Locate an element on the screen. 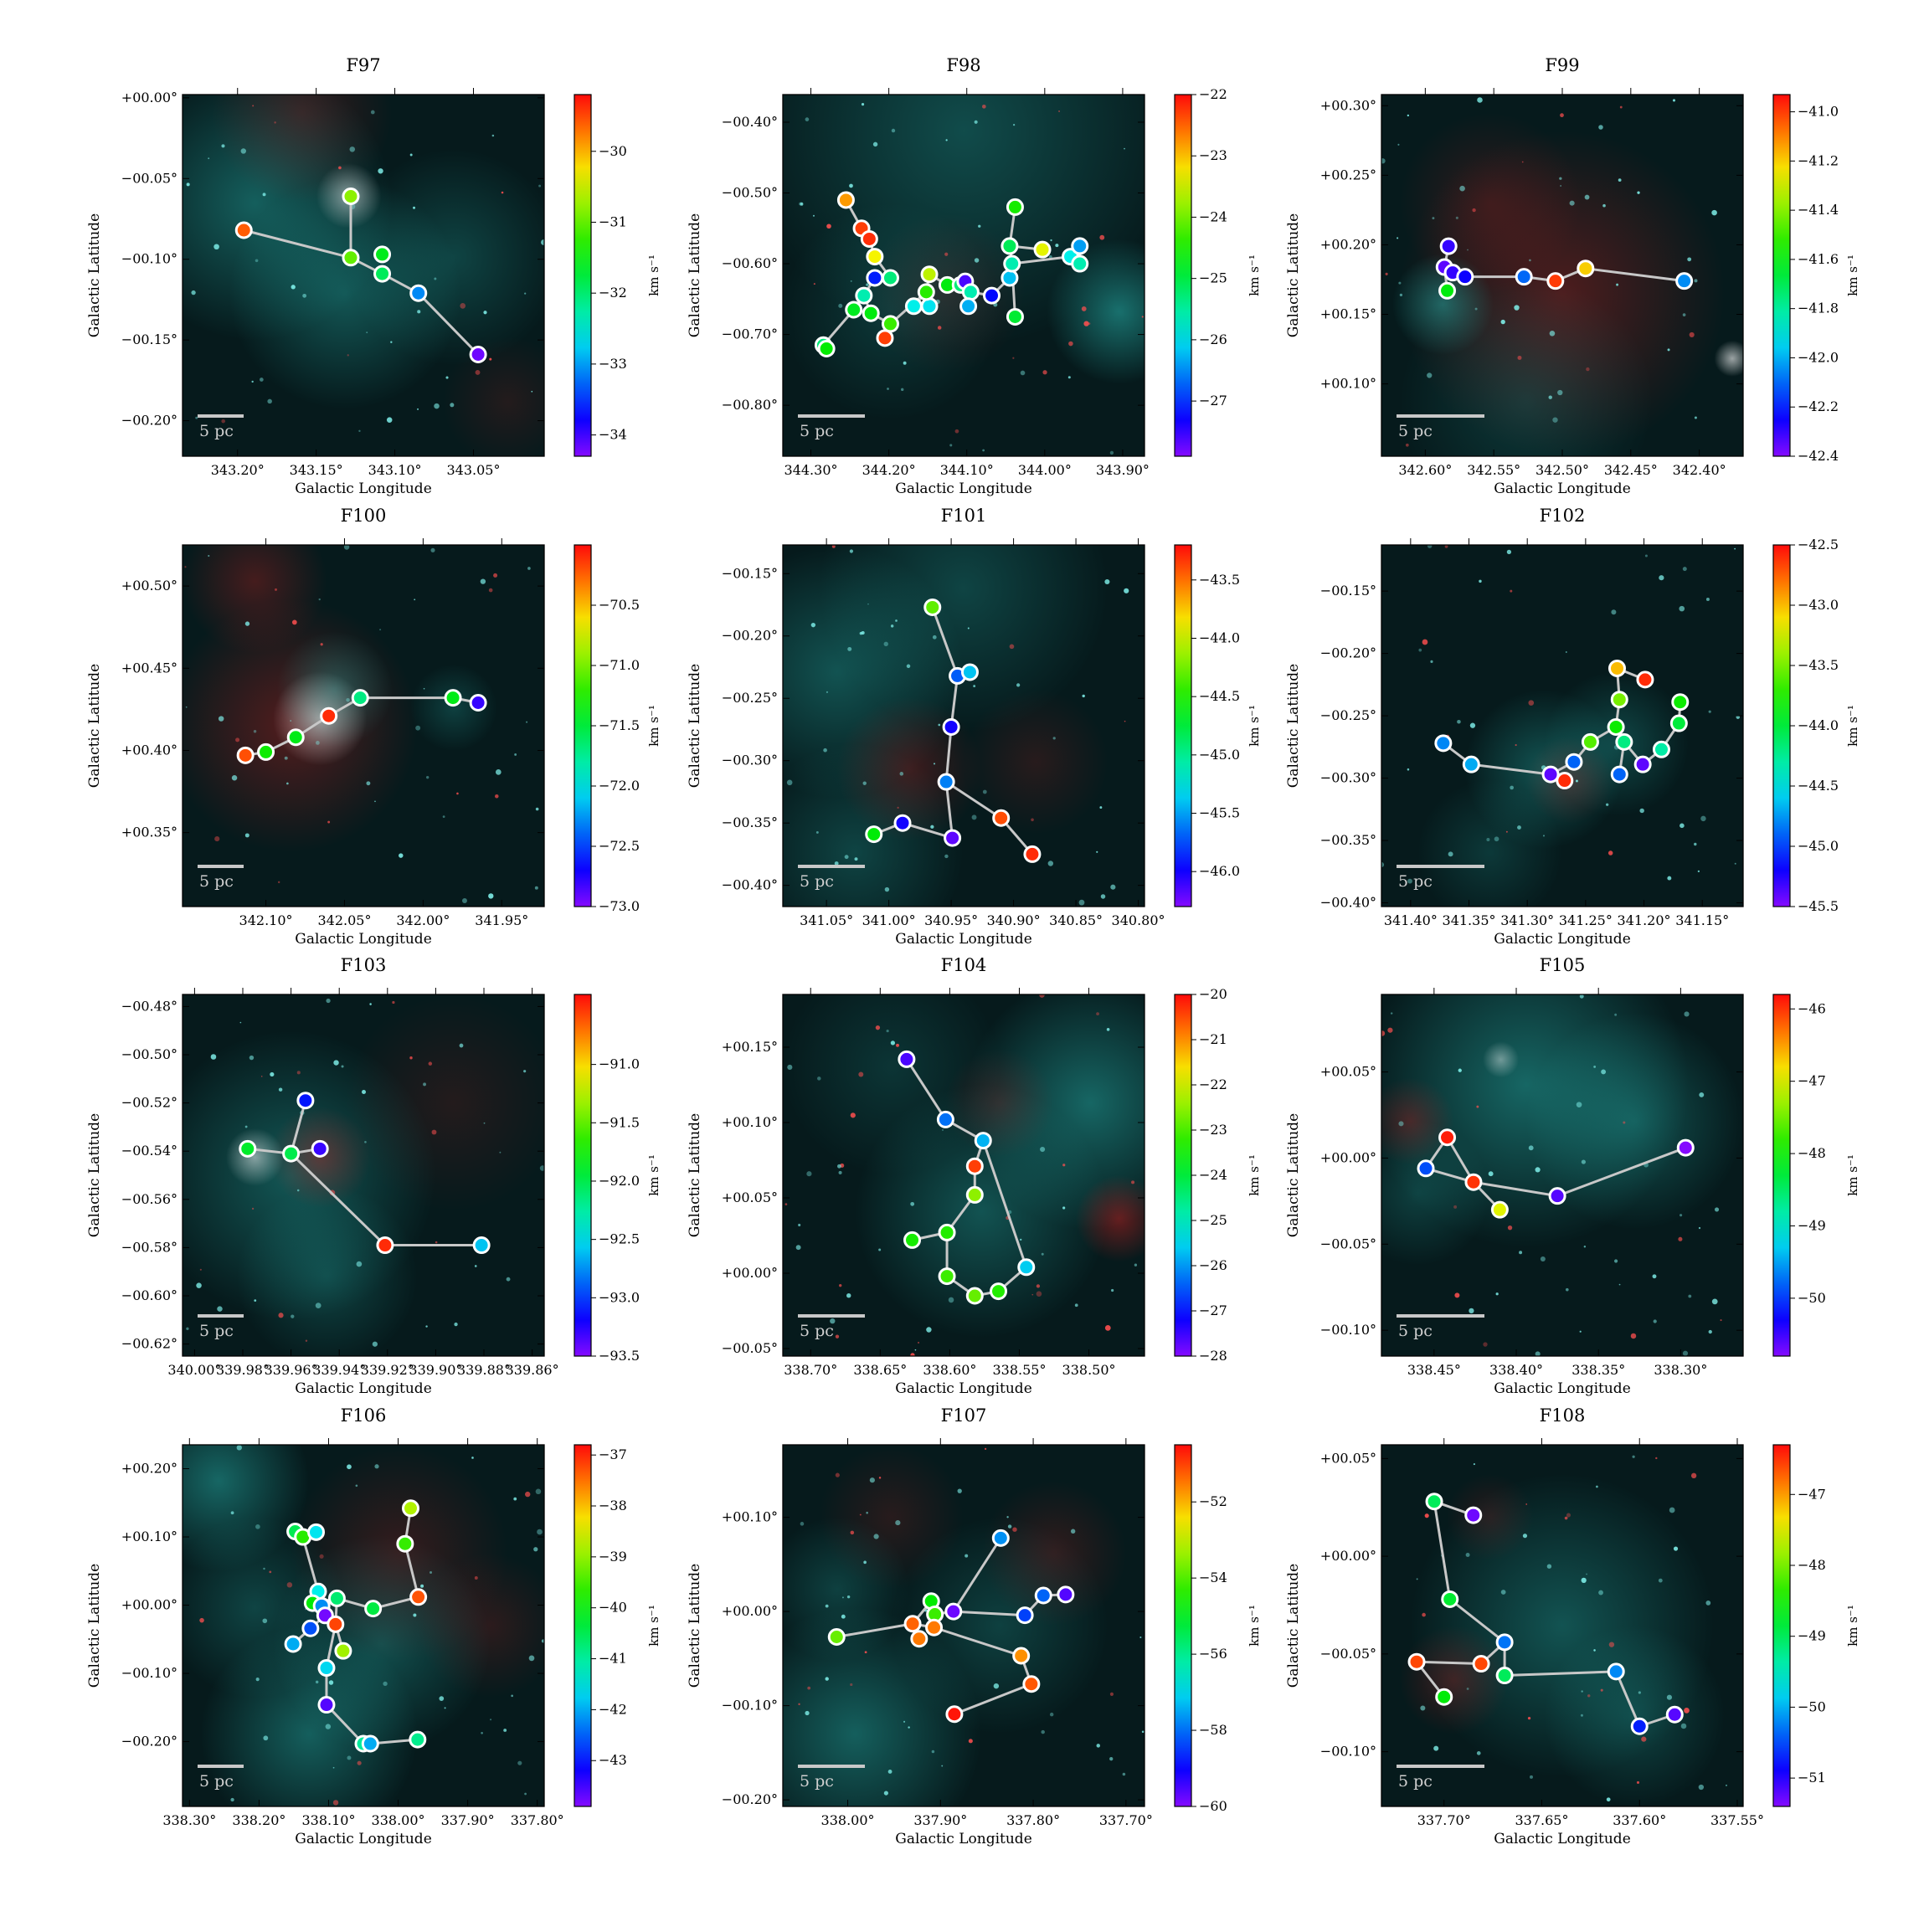  colorbar-tick-label: −93.0 is located at coordinates (620, 1297).